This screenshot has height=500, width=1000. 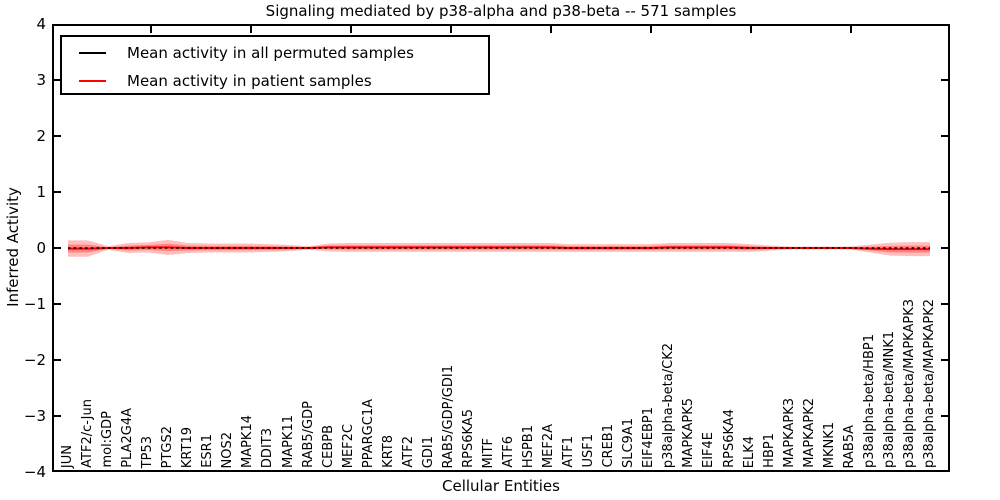 I want to click on y-tick-label: −4, so click(x=34, y=472).